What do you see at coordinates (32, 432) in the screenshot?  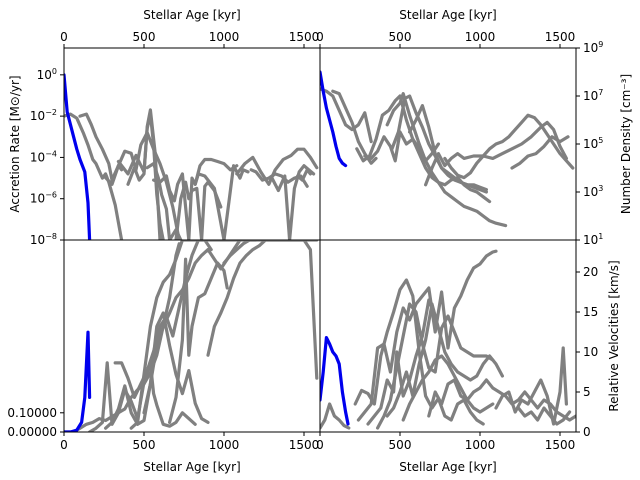 I see `y-tick-label: 0.00000` at bounding box center [32, 432].